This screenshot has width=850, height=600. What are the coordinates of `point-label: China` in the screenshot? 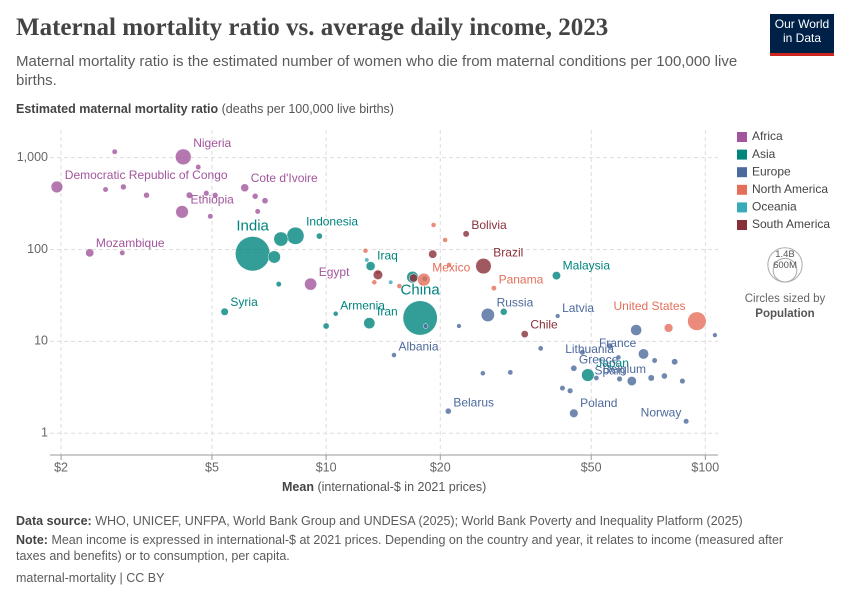 It's located at (421, 290).